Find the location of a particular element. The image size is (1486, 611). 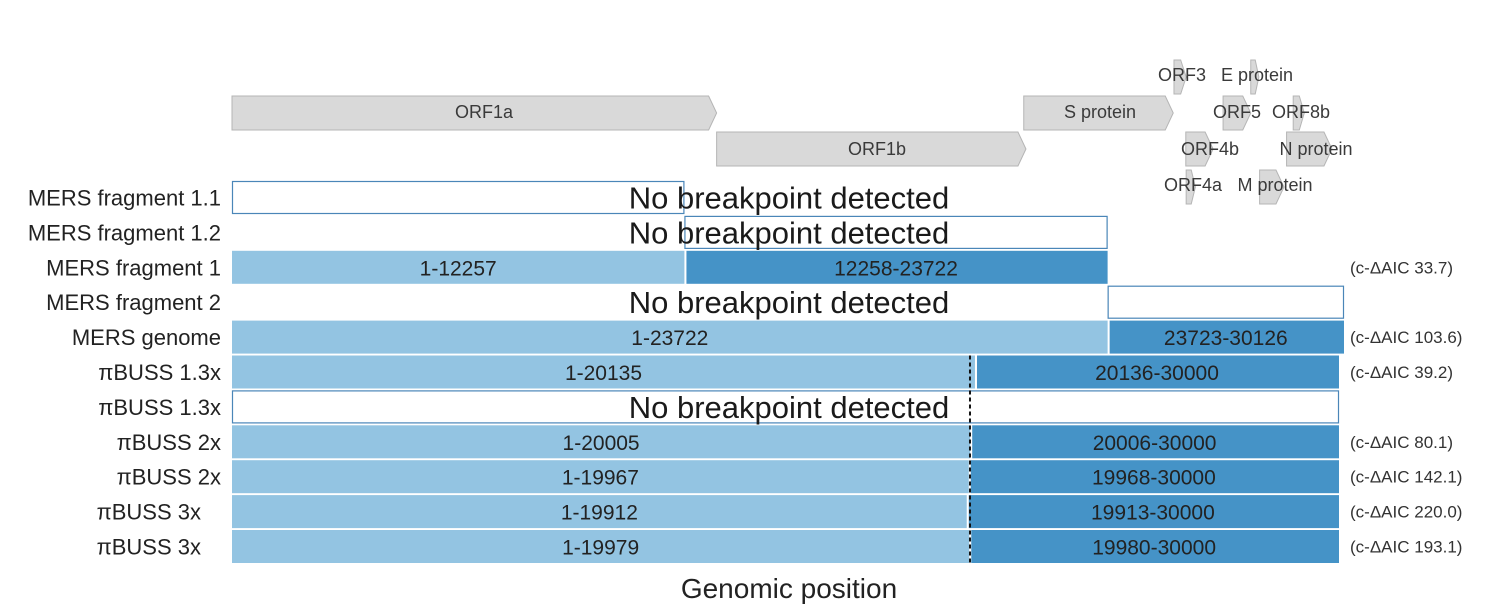

gene-arrow-orf3 is located at coordinates (1180, 77).